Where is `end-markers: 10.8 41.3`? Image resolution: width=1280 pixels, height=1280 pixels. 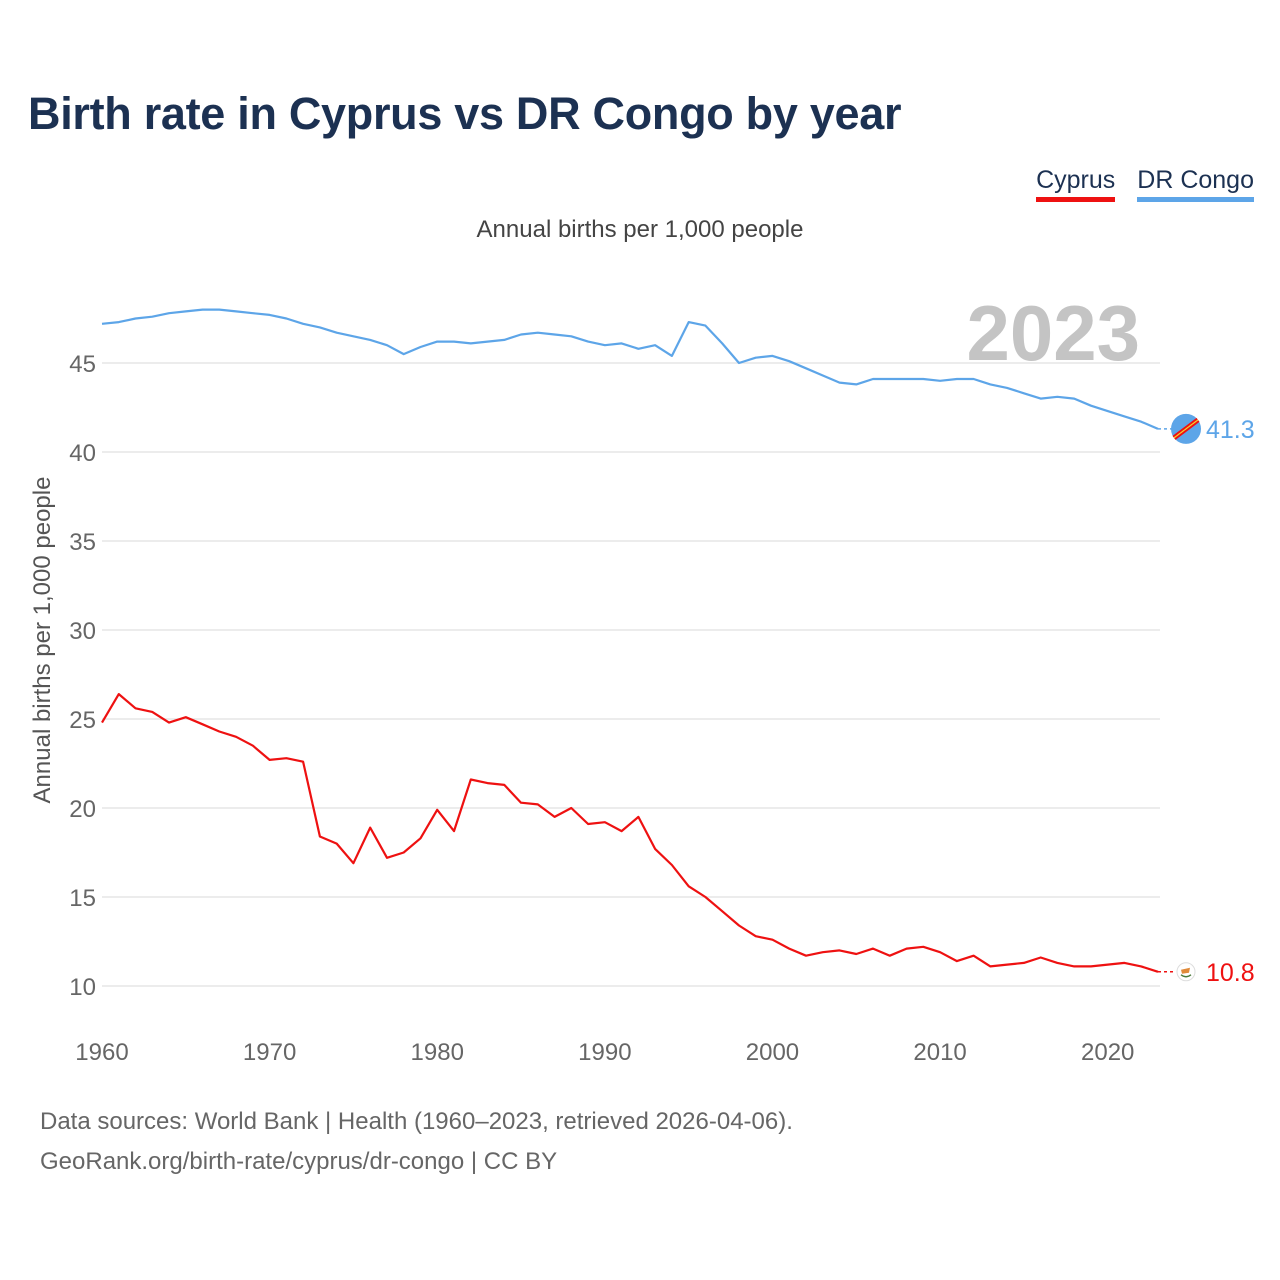 end-markers: 10.8 41.3 is located at coordinates (1206, 700).